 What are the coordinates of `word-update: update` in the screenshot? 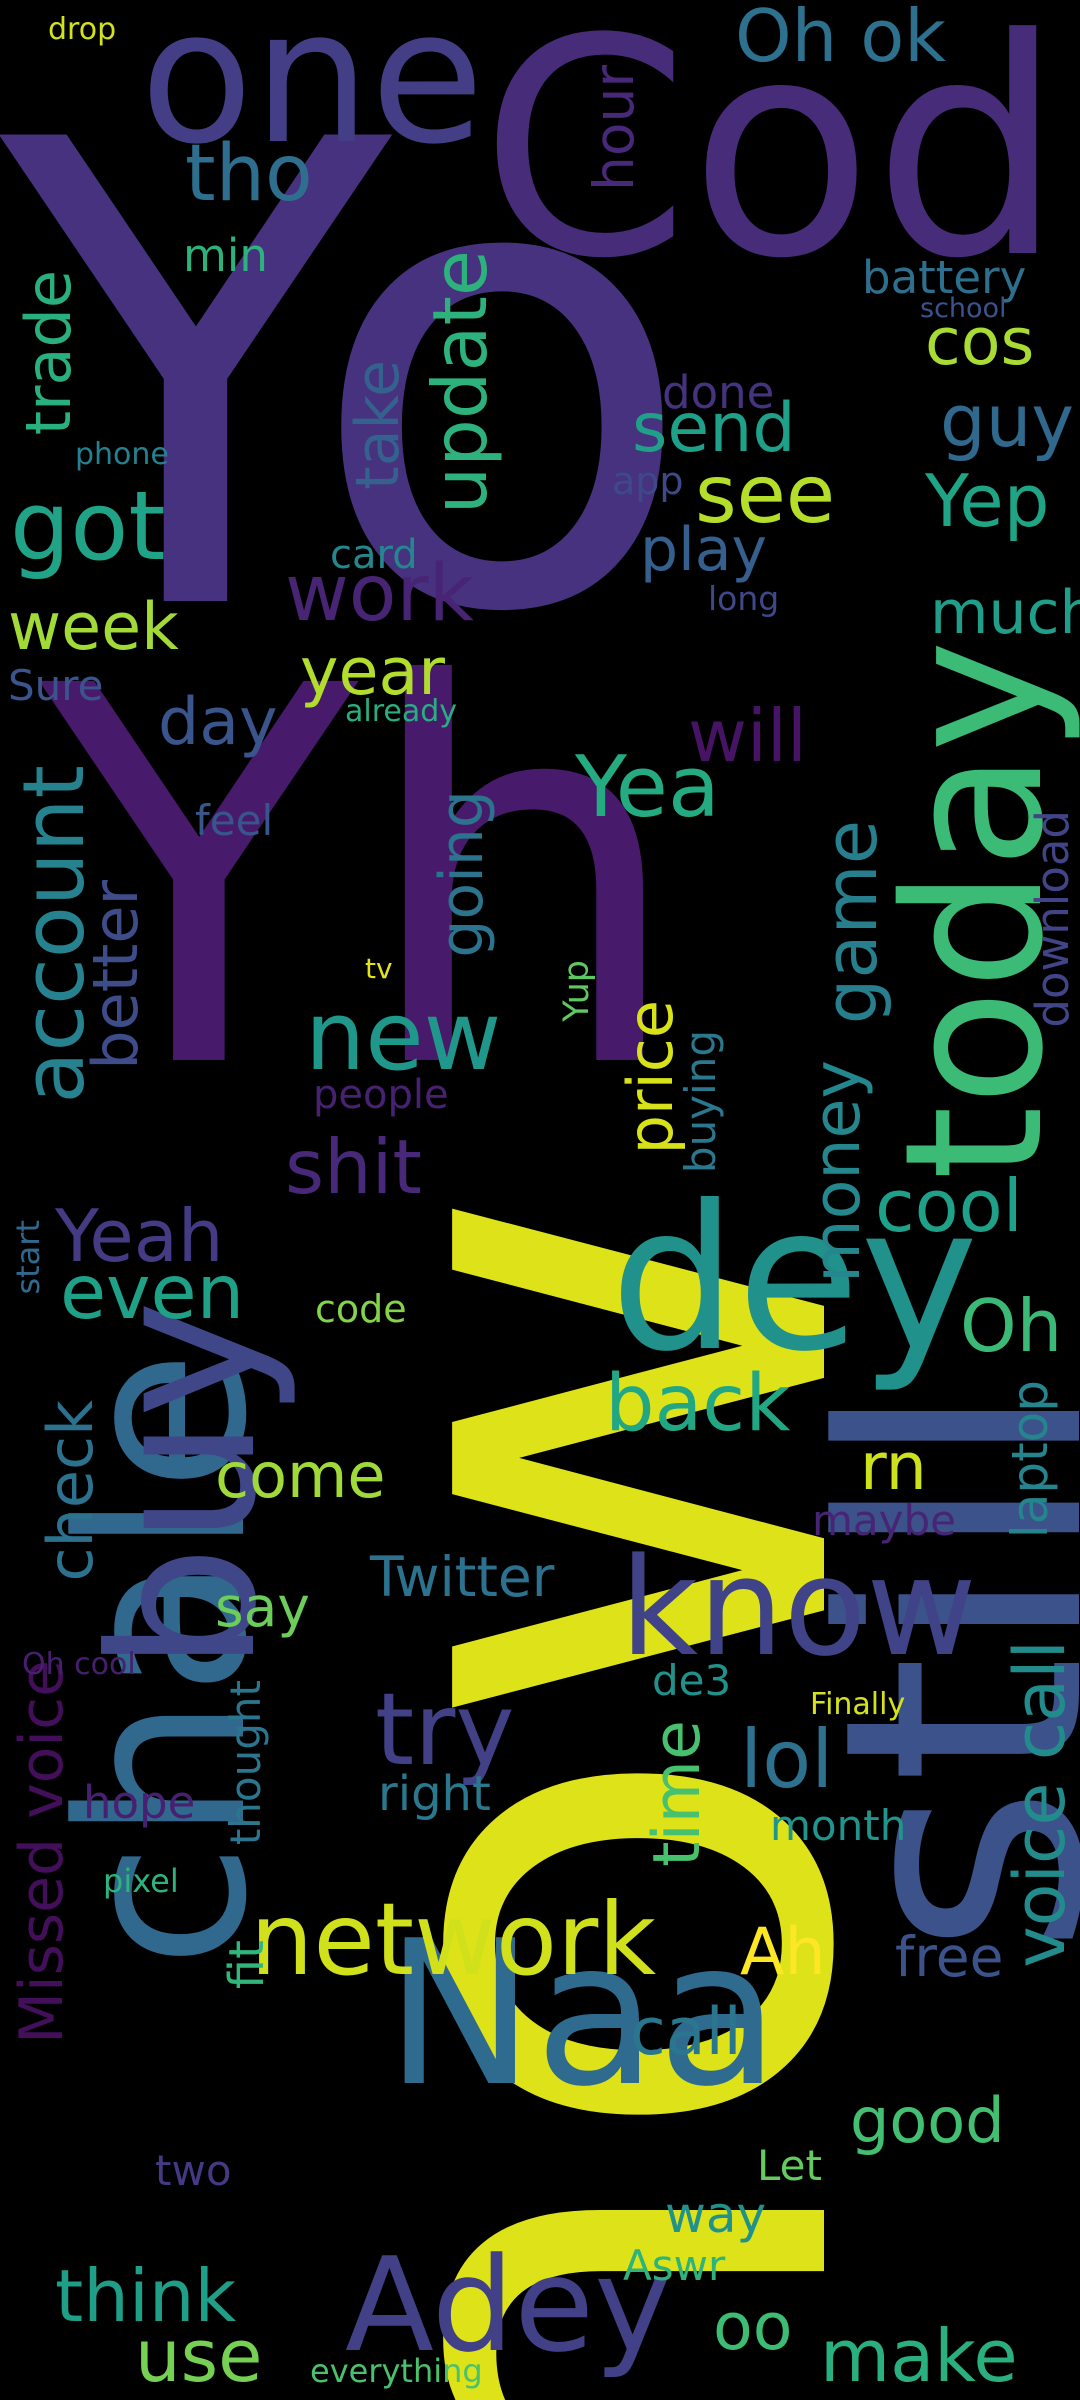 It's located at (460, 382).